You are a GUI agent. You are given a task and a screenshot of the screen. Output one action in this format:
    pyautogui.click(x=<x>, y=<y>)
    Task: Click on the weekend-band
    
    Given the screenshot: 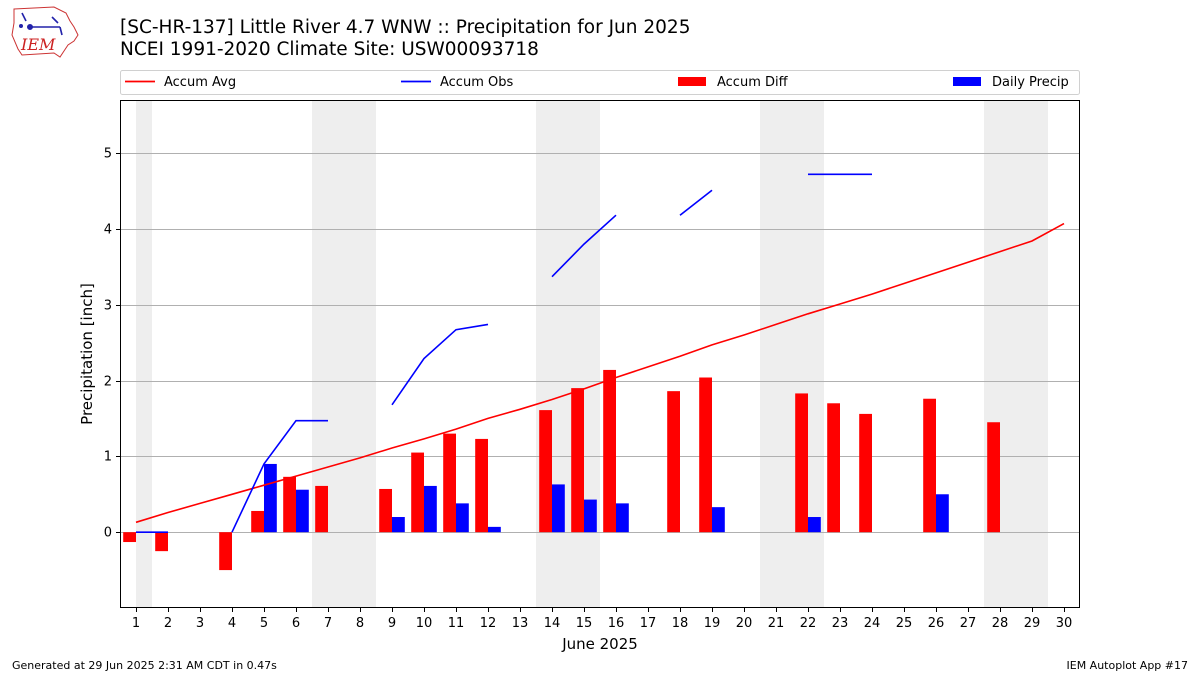 What is the action you would take?
    pyautogui.click(x=144, y=354)
    